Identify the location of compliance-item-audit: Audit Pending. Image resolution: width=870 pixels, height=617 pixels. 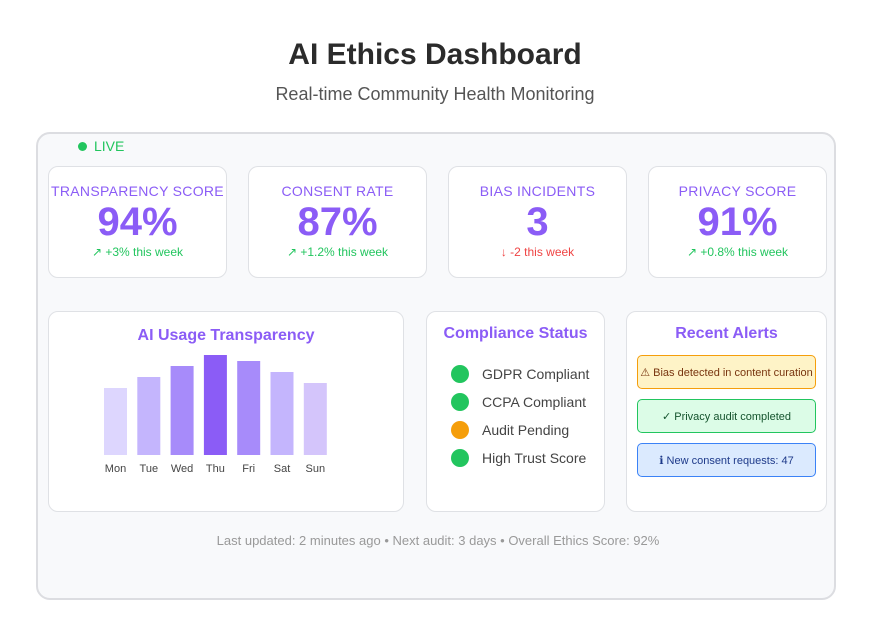
(527, 430).